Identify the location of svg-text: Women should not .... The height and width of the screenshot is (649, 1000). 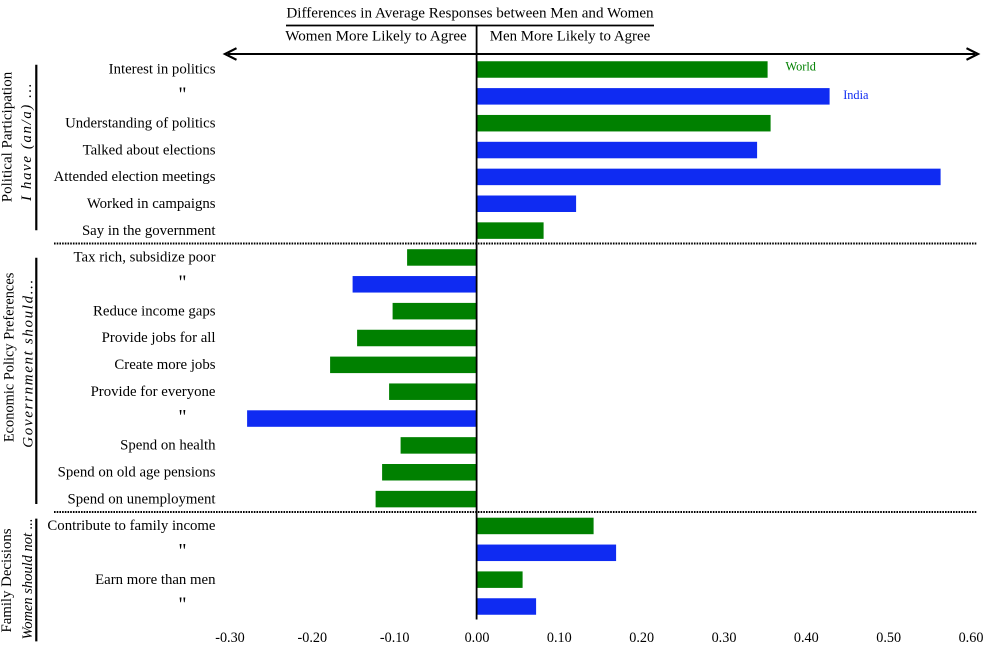
(28, 578).